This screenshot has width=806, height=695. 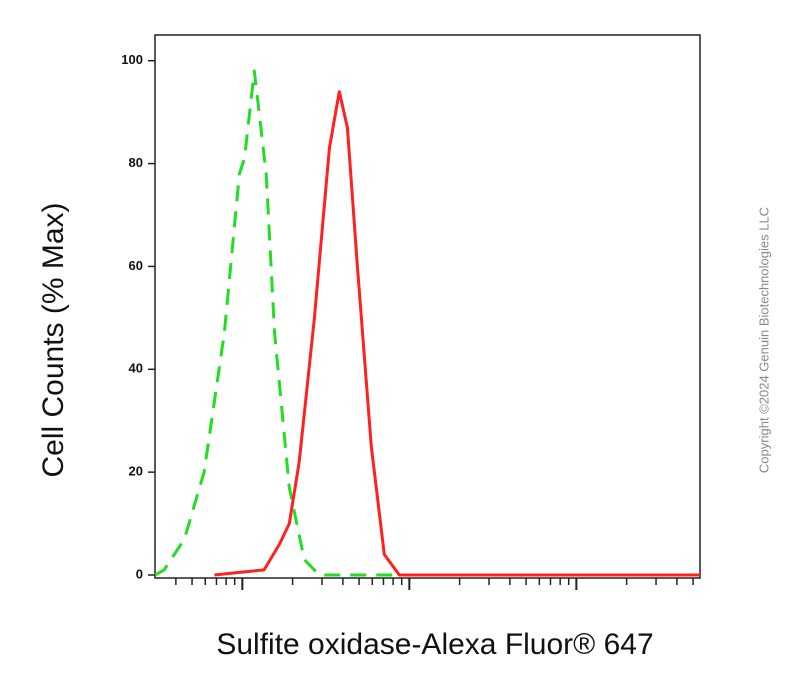 I want to click on y-tick-label: 60, so click(x=136, y=265).